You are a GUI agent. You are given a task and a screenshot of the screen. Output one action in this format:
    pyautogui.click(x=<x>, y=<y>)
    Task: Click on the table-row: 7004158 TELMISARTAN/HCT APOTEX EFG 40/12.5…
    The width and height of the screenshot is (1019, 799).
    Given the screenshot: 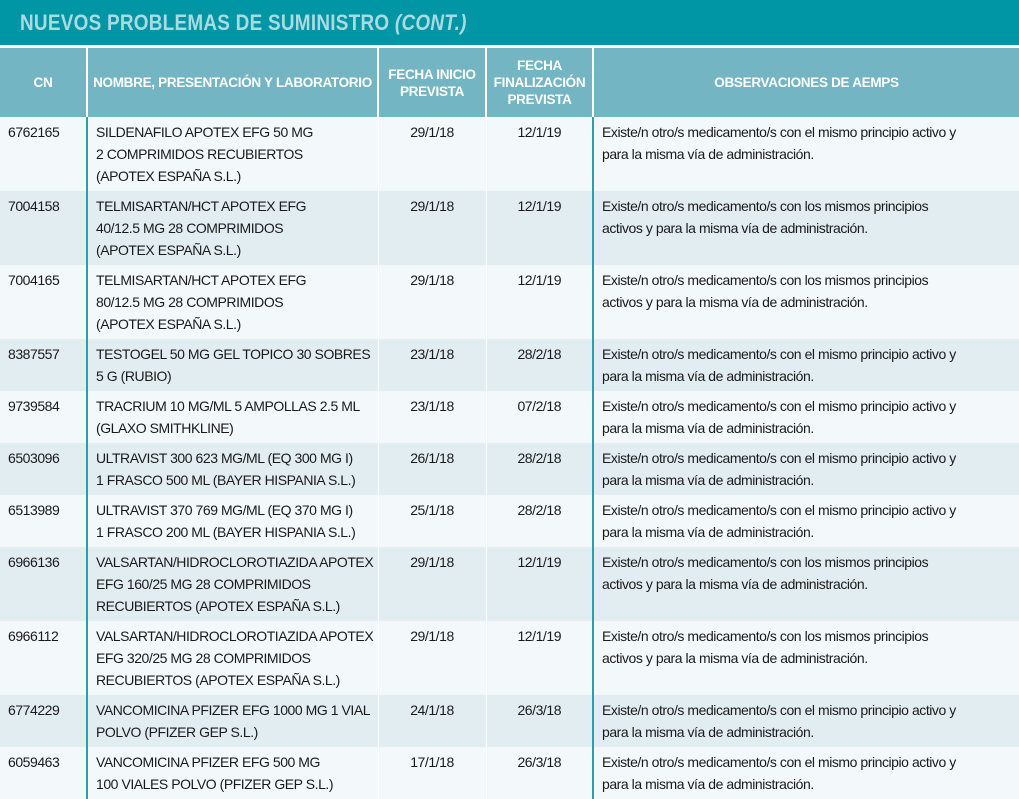 What is the action you would take?
    pyautogui.click(x=509, y=228)
    